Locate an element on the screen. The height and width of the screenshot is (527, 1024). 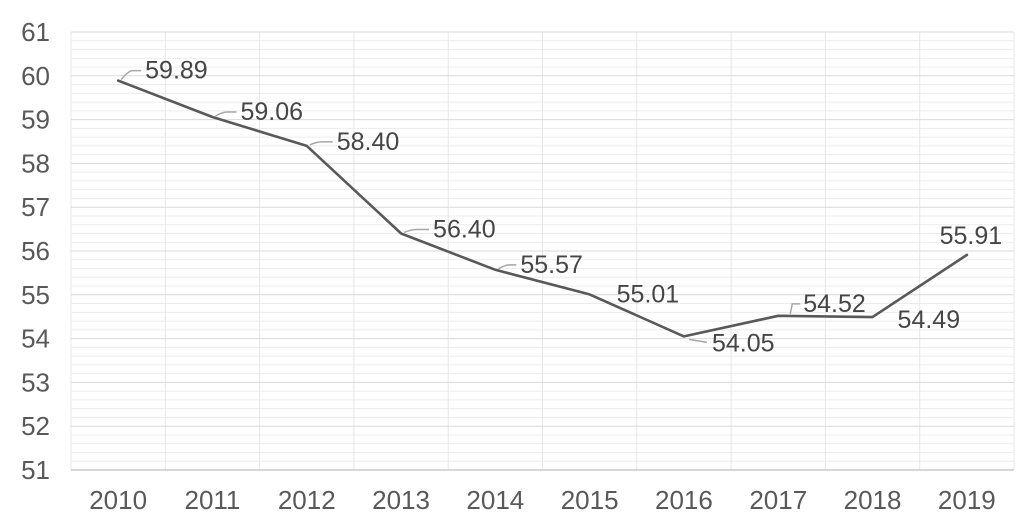
data-point-label: 55.01 is located at coordinates (648, 294).